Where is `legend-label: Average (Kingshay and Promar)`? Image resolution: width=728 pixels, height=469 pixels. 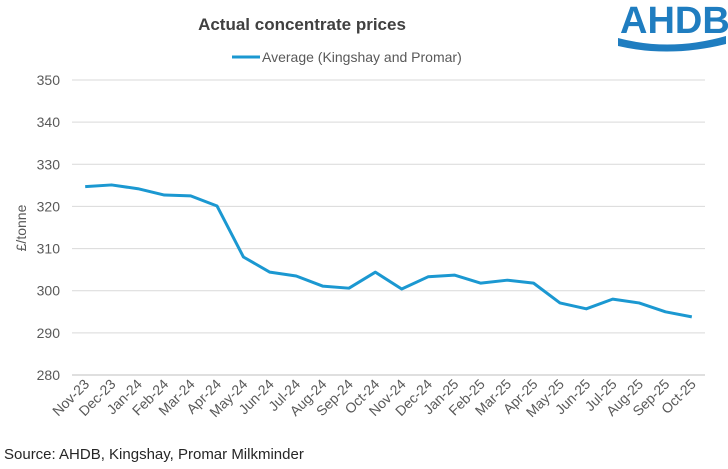
legend-label: Average (Kingshay and Promar) is located at coordinates (362, 57).